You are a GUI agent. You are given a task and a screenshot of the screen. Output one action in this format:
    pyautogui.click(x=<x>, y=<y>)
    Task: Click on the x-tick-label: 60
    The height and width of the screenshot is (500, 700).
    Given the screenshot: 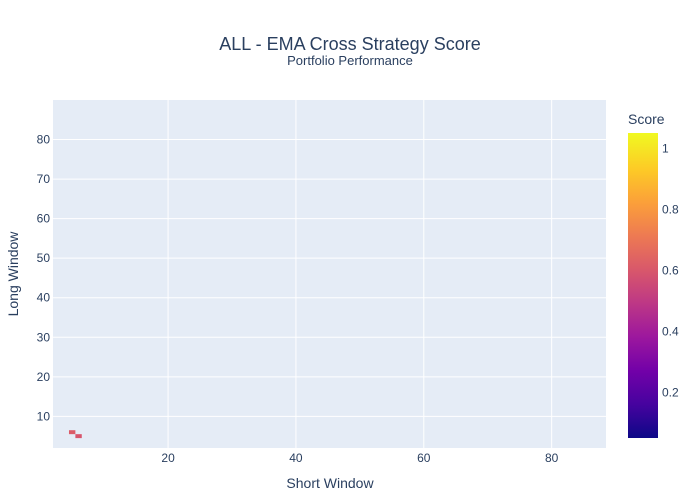 What is the action you would take?
    pyautogui.click(x=424, y=458)
    